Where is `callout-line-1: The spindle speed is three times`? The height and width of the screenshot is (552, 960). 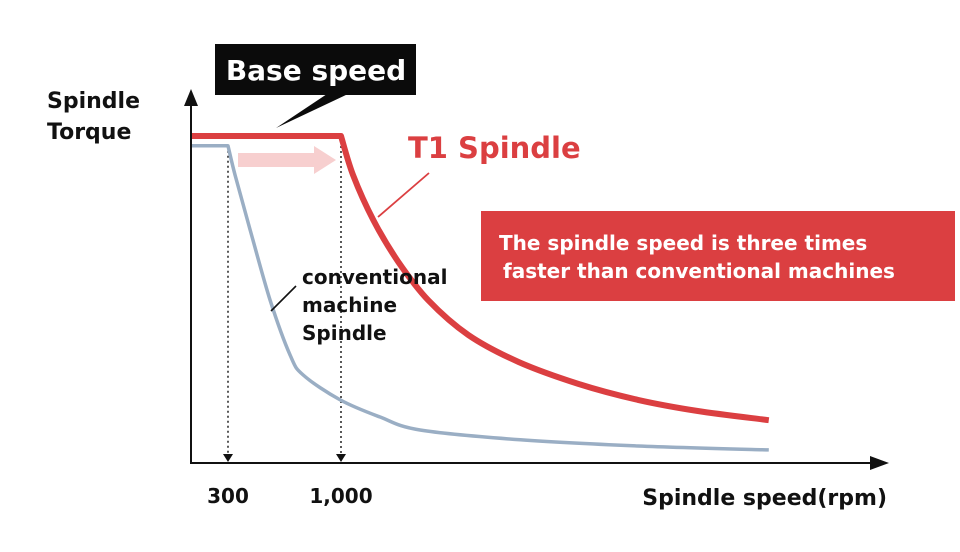 callout-line-1: The spindle speed is three times is located at coordinates (683, 243).